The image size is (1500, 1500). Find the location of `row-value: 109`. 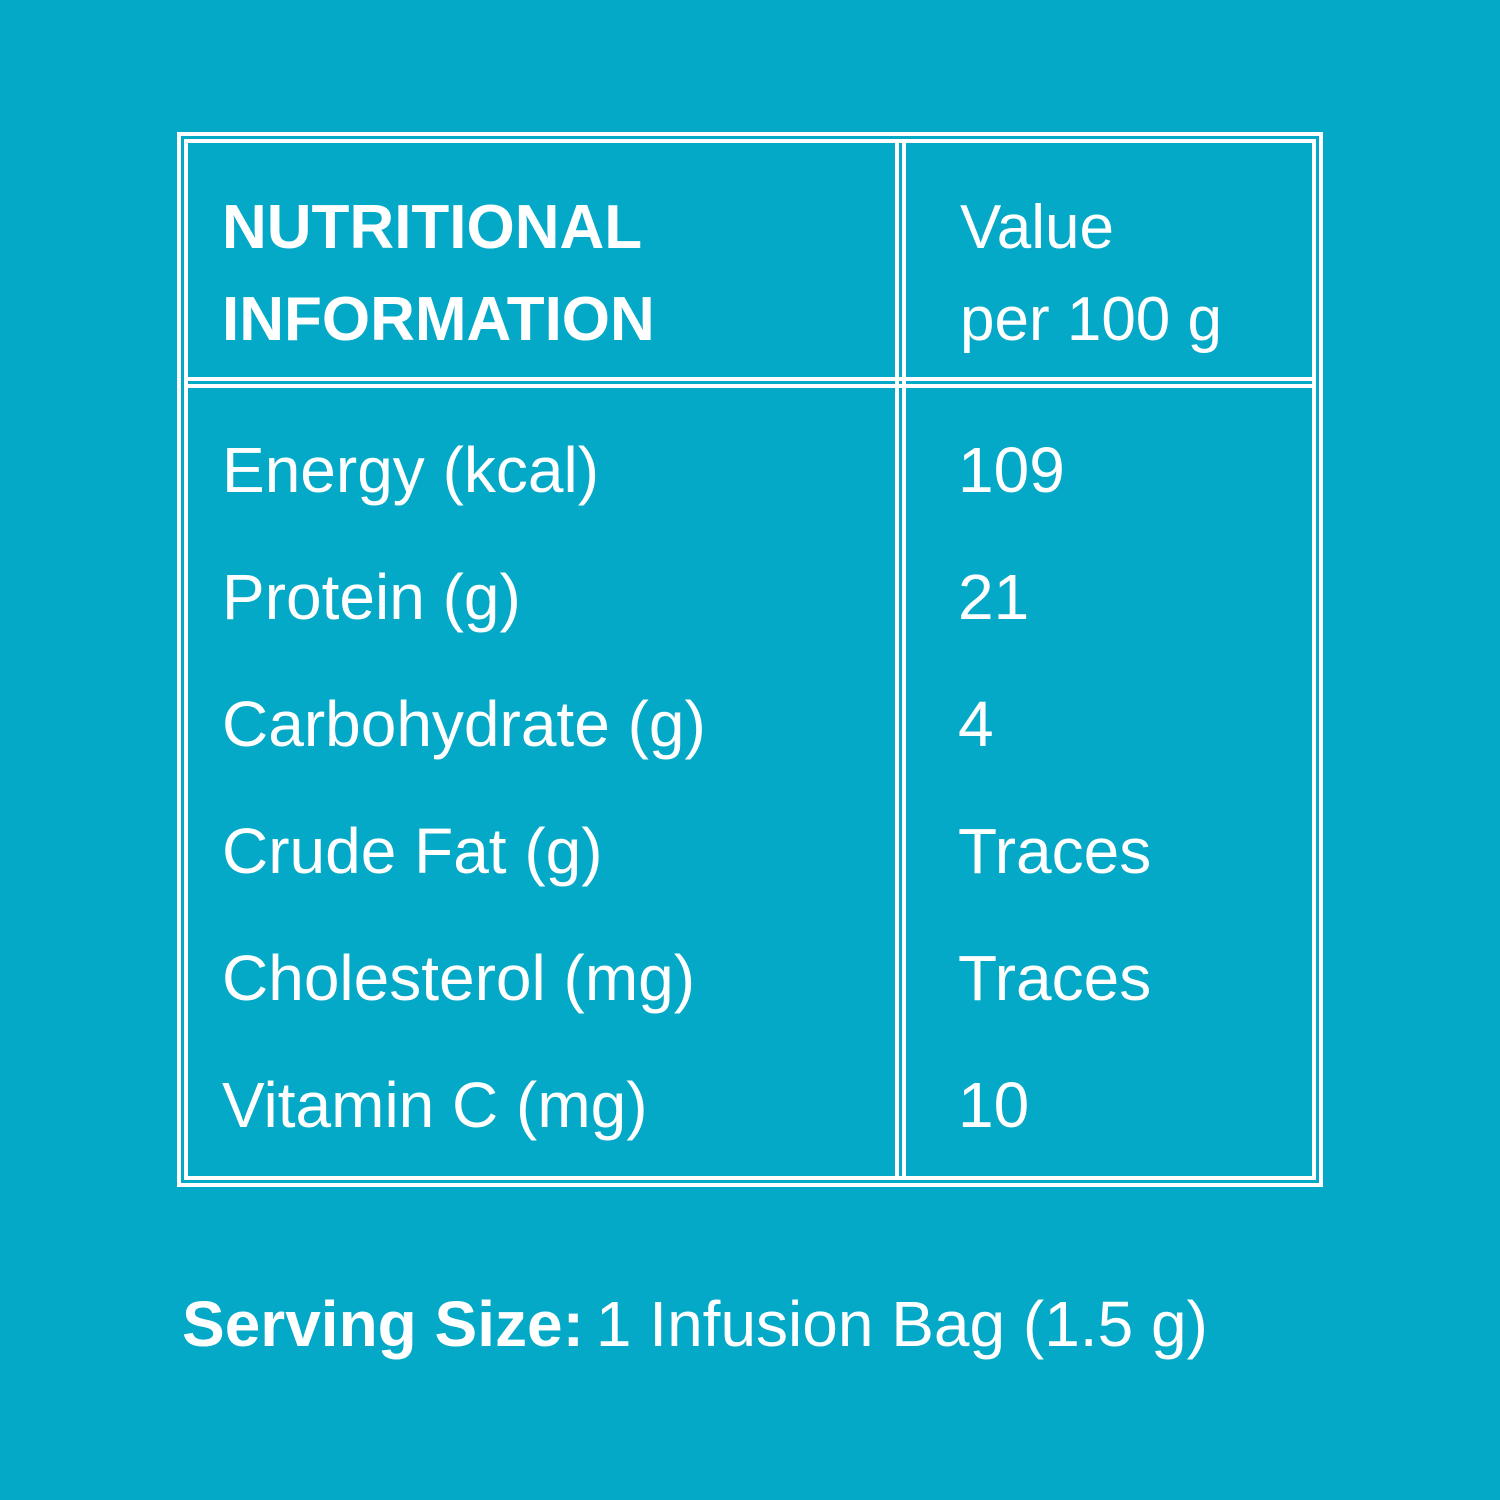

row-value: 109 is located at coordinates (1011, 470).